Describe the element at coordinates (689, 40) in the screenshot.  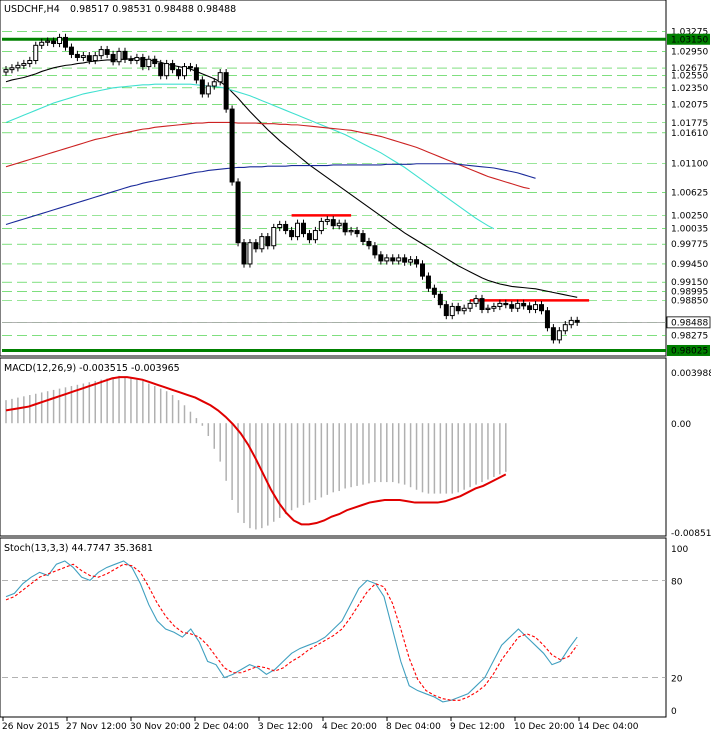
I see `price-tick-label: 1.03150` at that location.